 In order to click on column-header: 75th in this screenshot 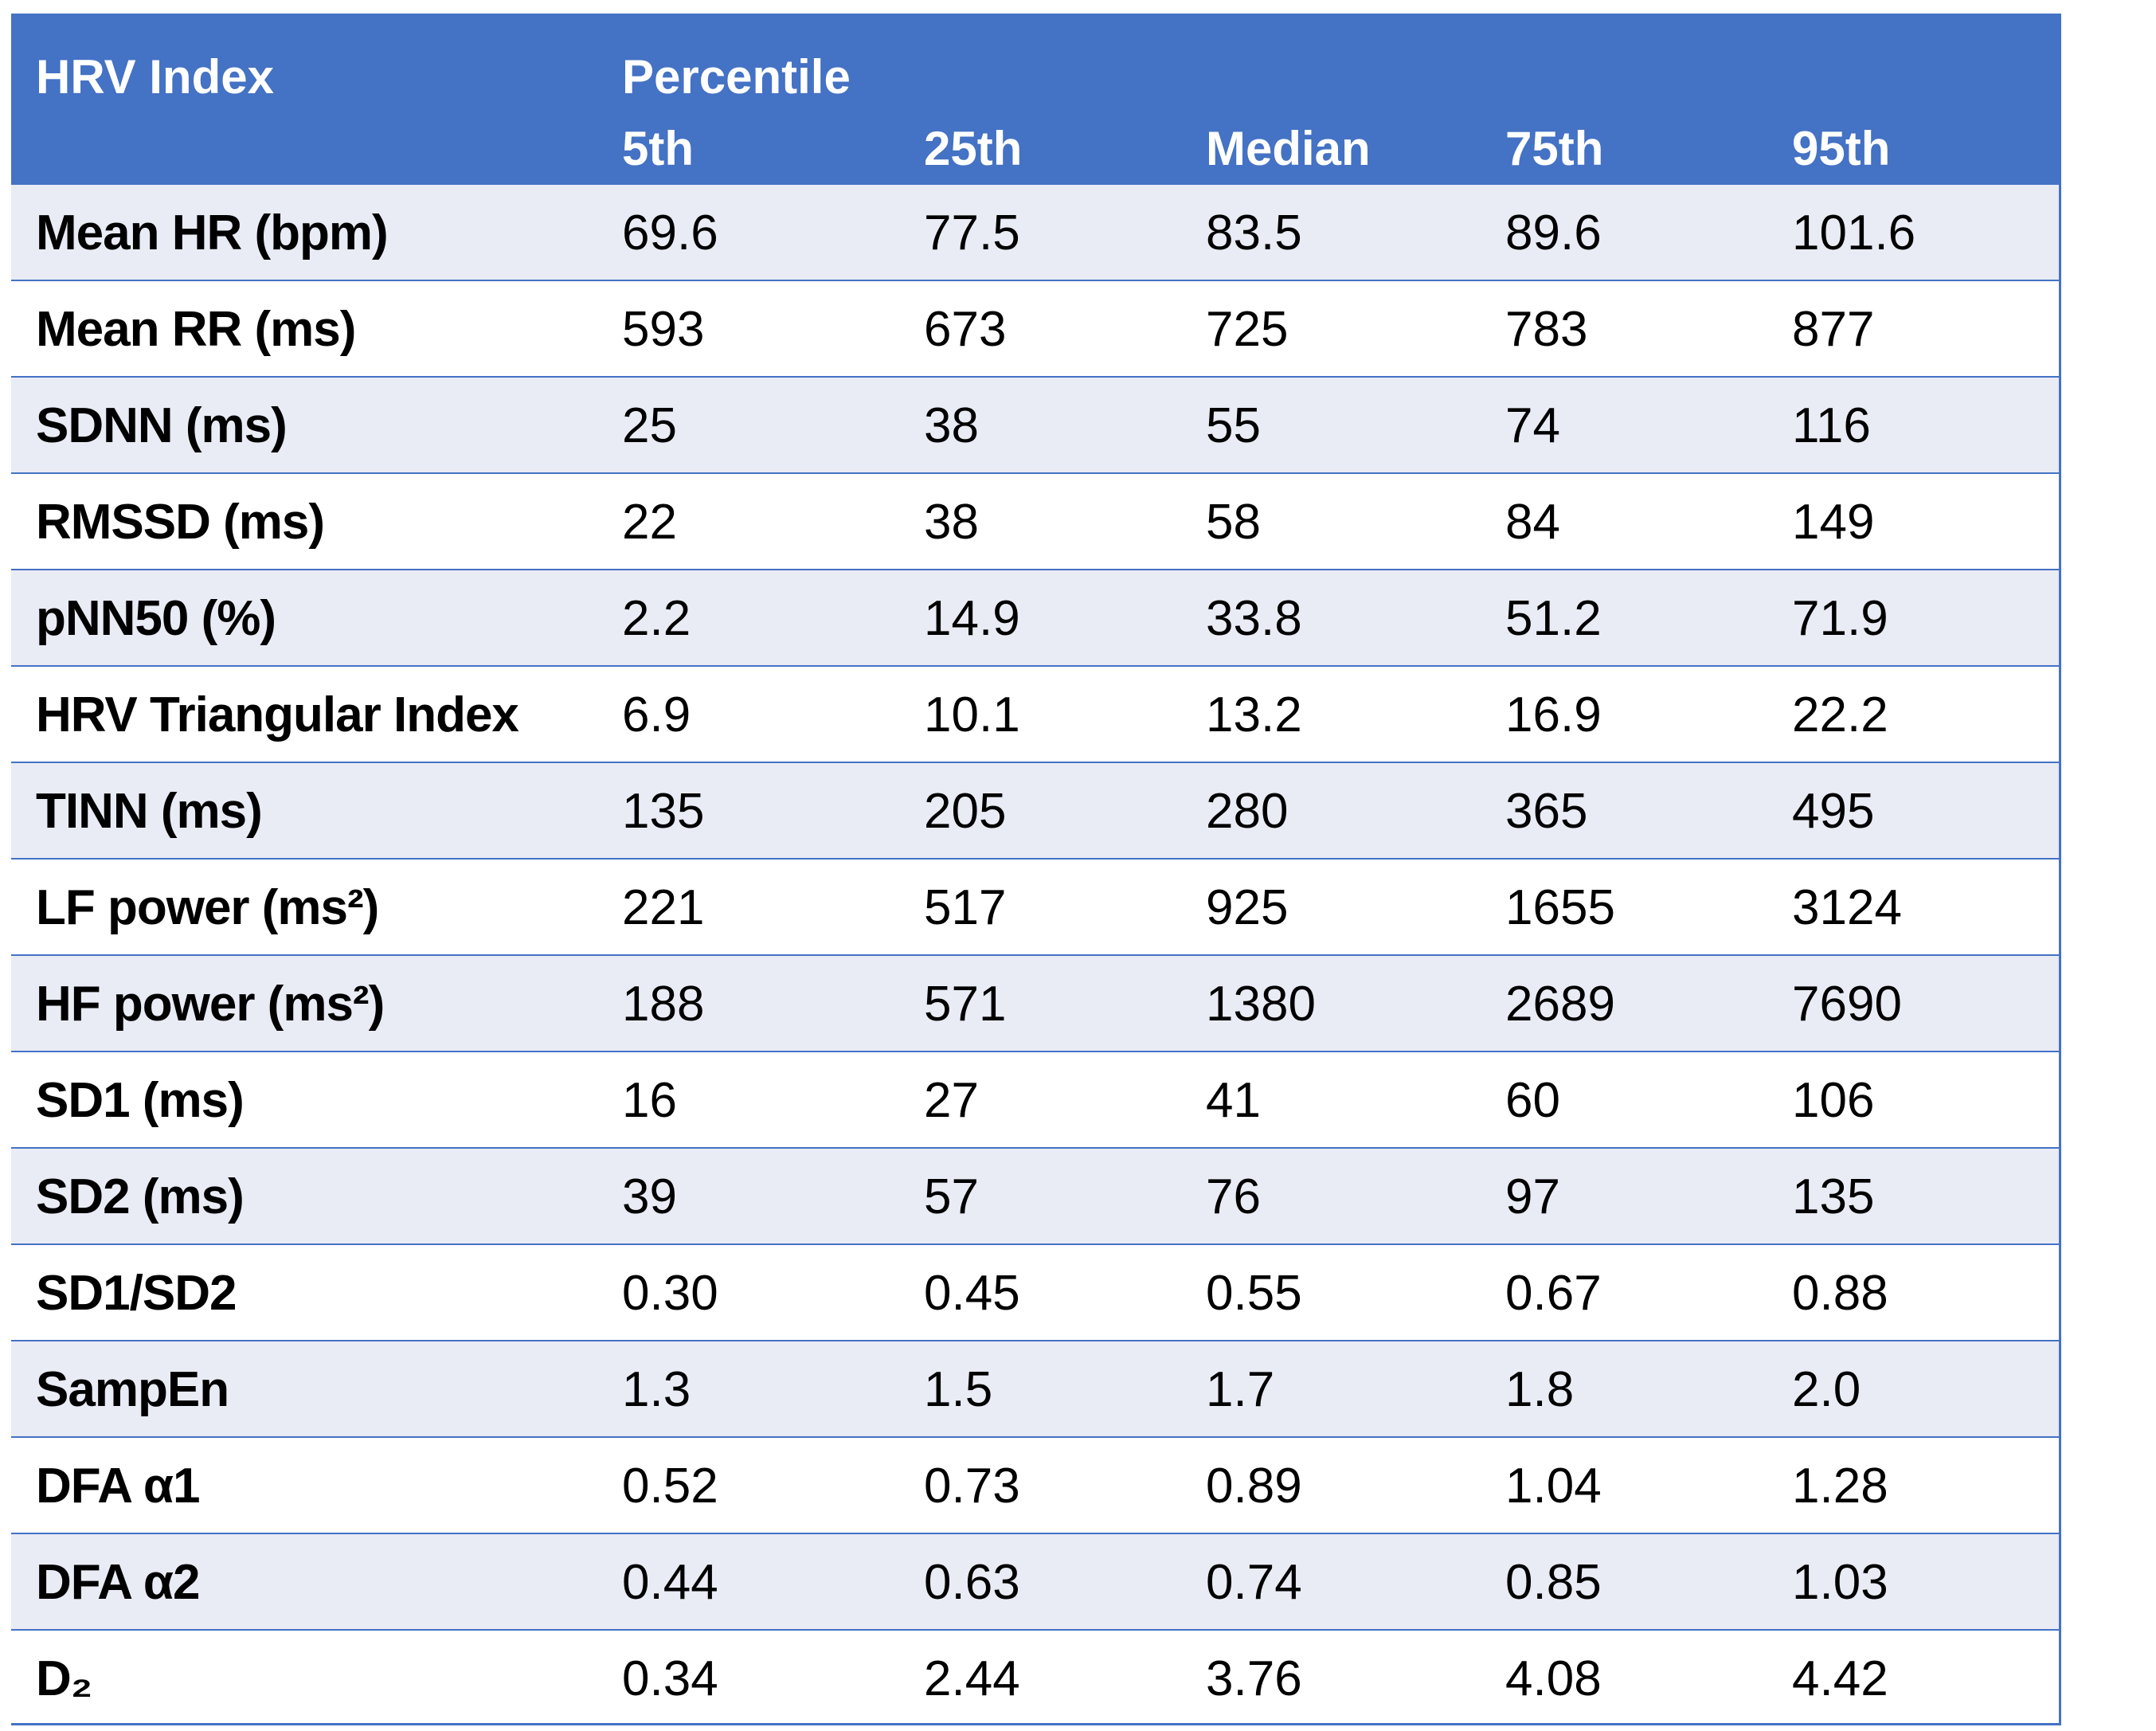, I will do `click(1554, 148)`.